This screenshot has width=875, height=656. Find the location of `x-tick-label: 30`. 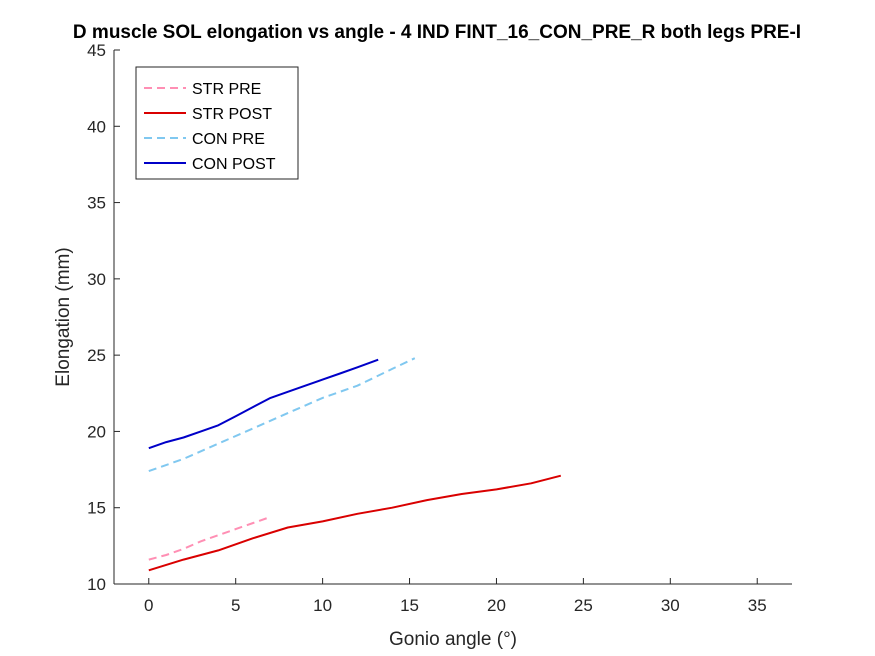

x-tick-label: 30 is located at coordinates (670, 605).